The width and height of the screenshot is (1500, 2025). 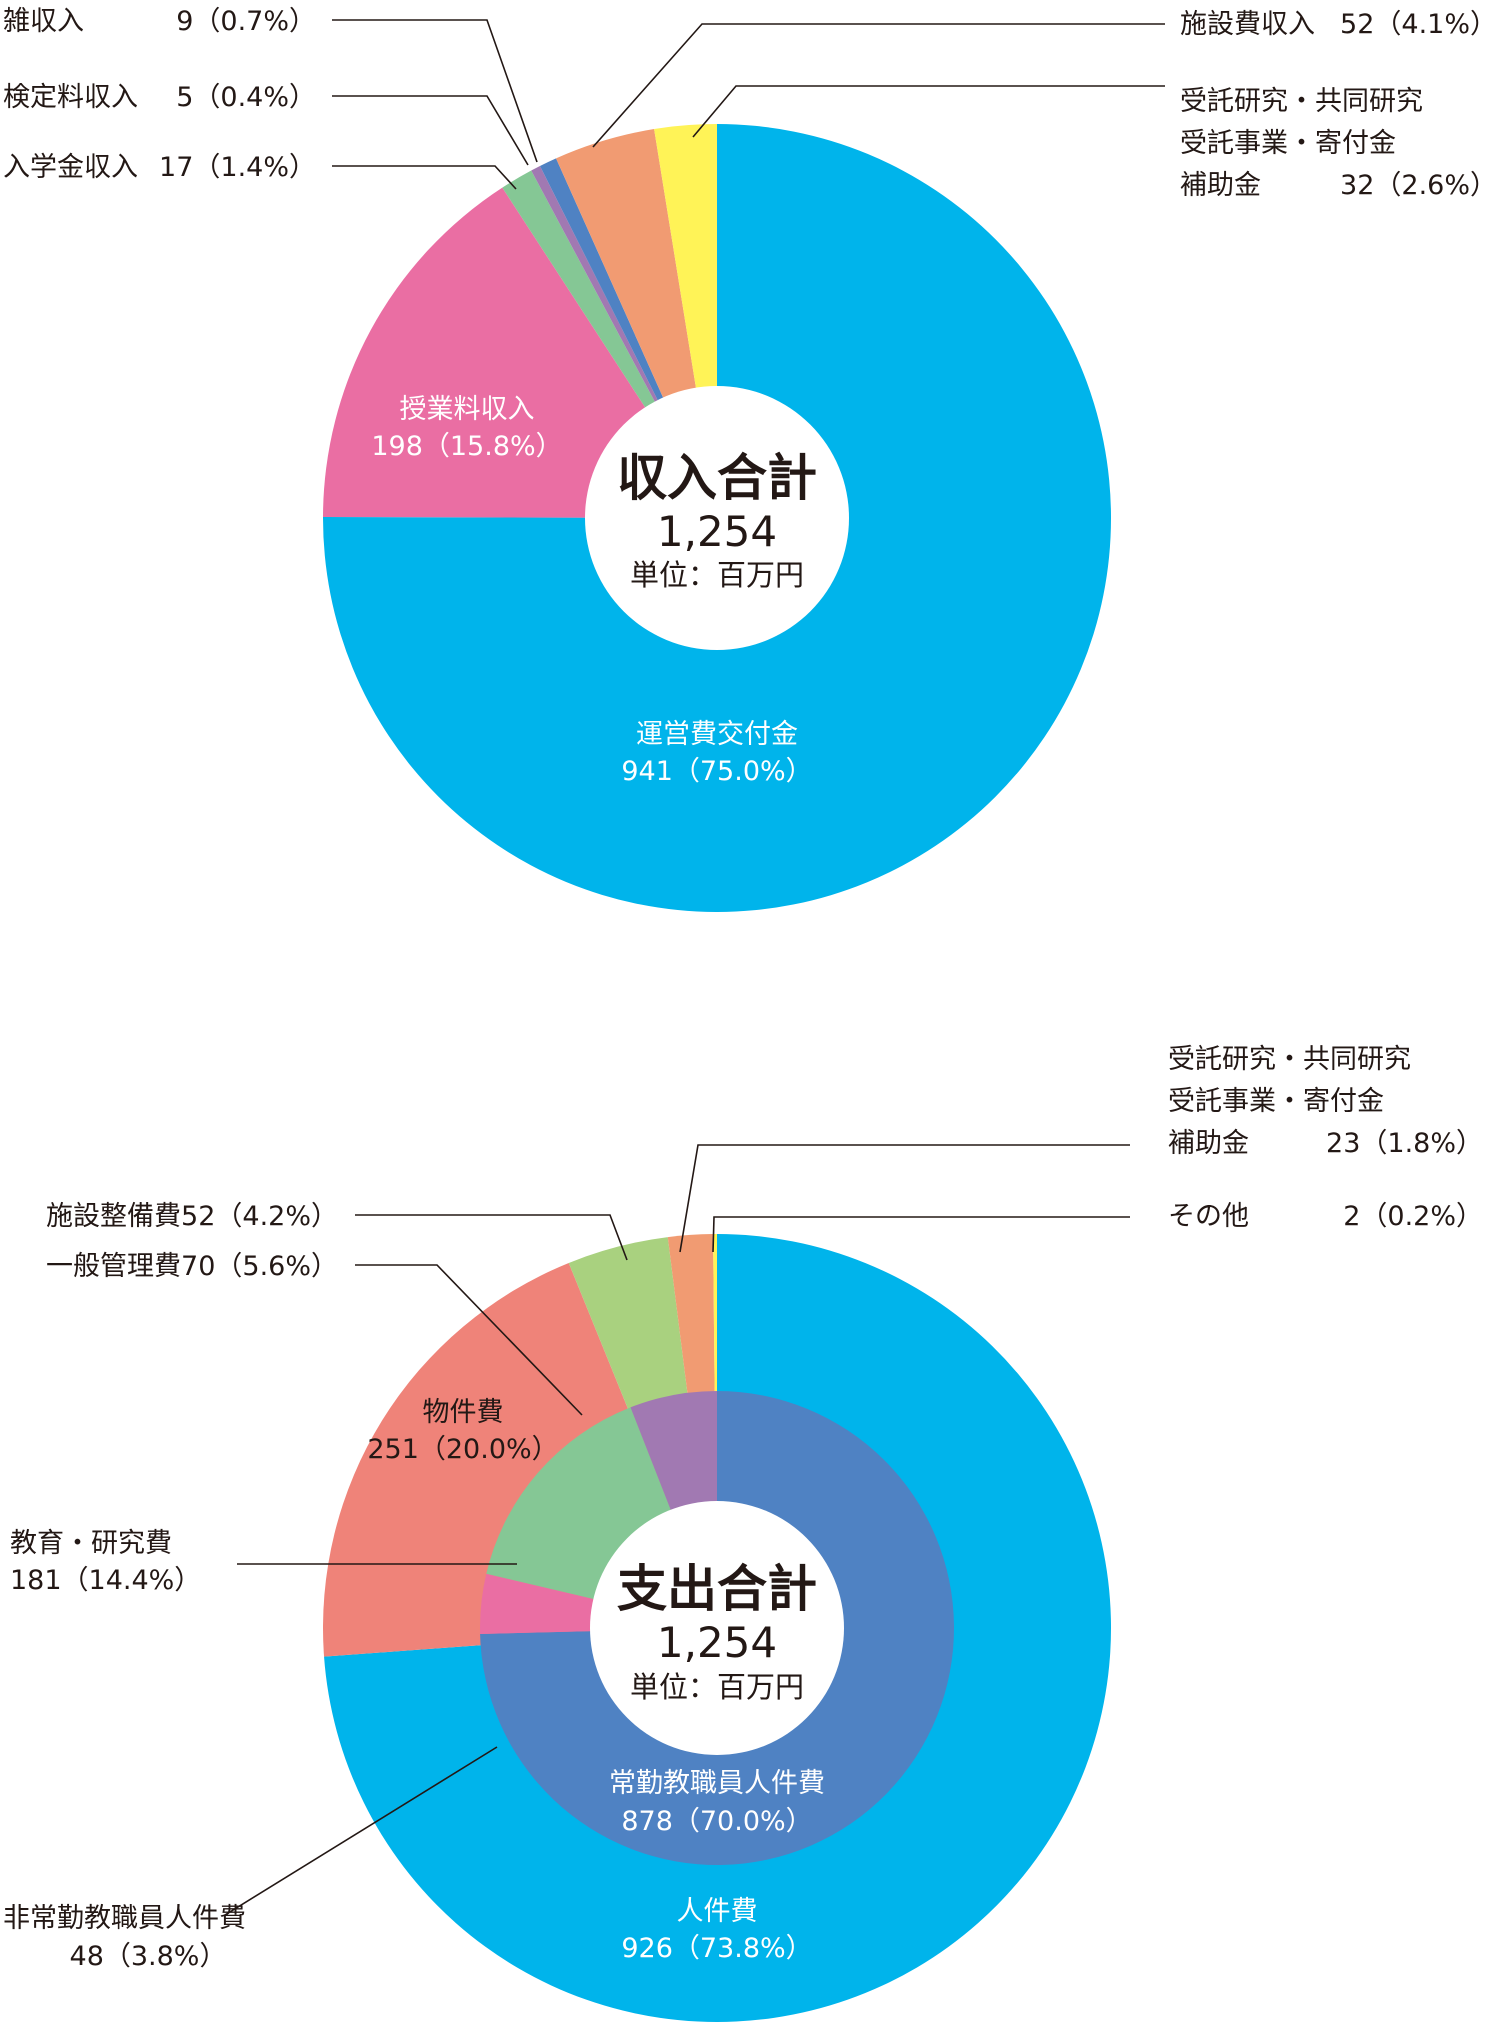 I want to click on leader-line-exam-fee, so click(x=430, y=130).